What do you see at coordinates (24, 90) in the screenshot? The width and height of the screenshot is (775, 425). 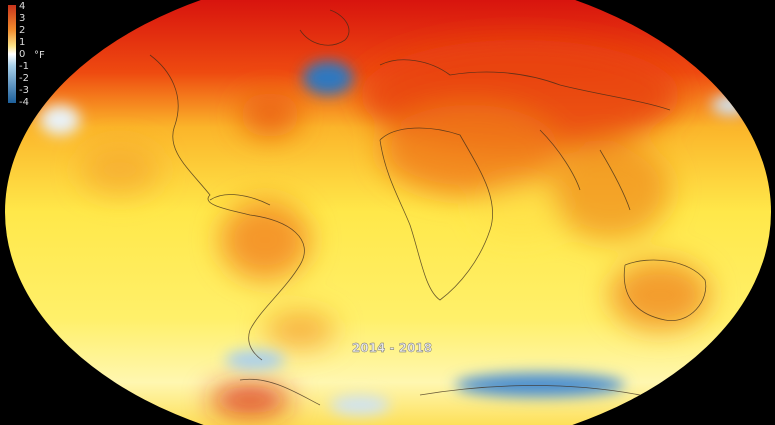 I see `legend-tick-label: -3` at bounding box center [24, 90].